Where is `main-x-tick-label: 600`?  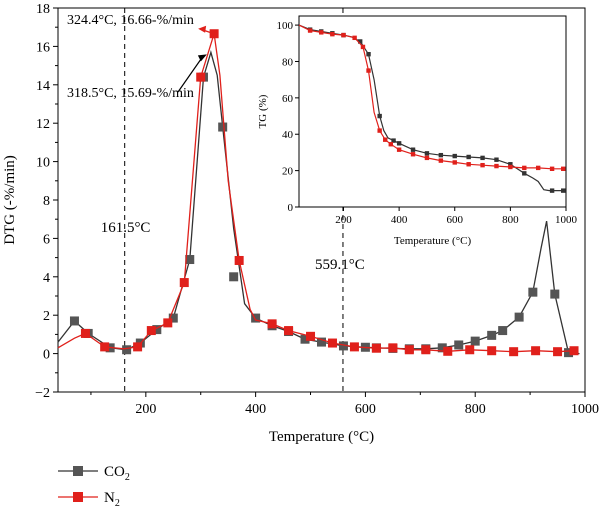 main-x-tick-label: 600 is located at coordinates (365, 409).